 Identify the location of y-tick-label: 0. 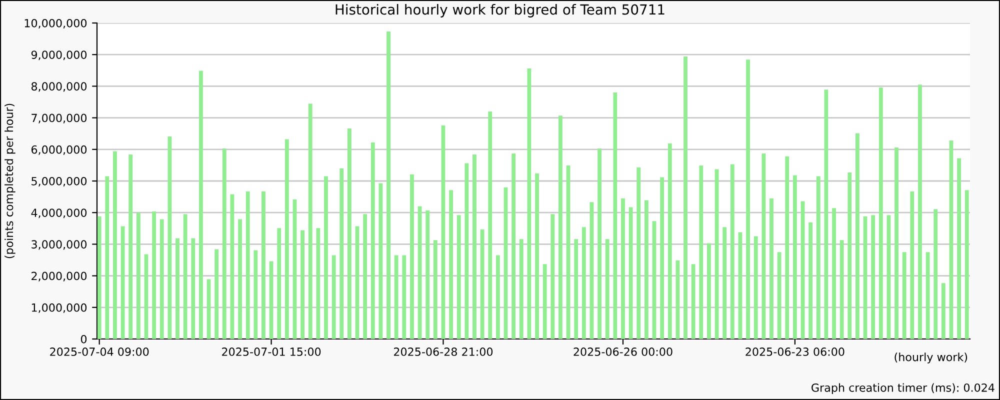
(83, 339).